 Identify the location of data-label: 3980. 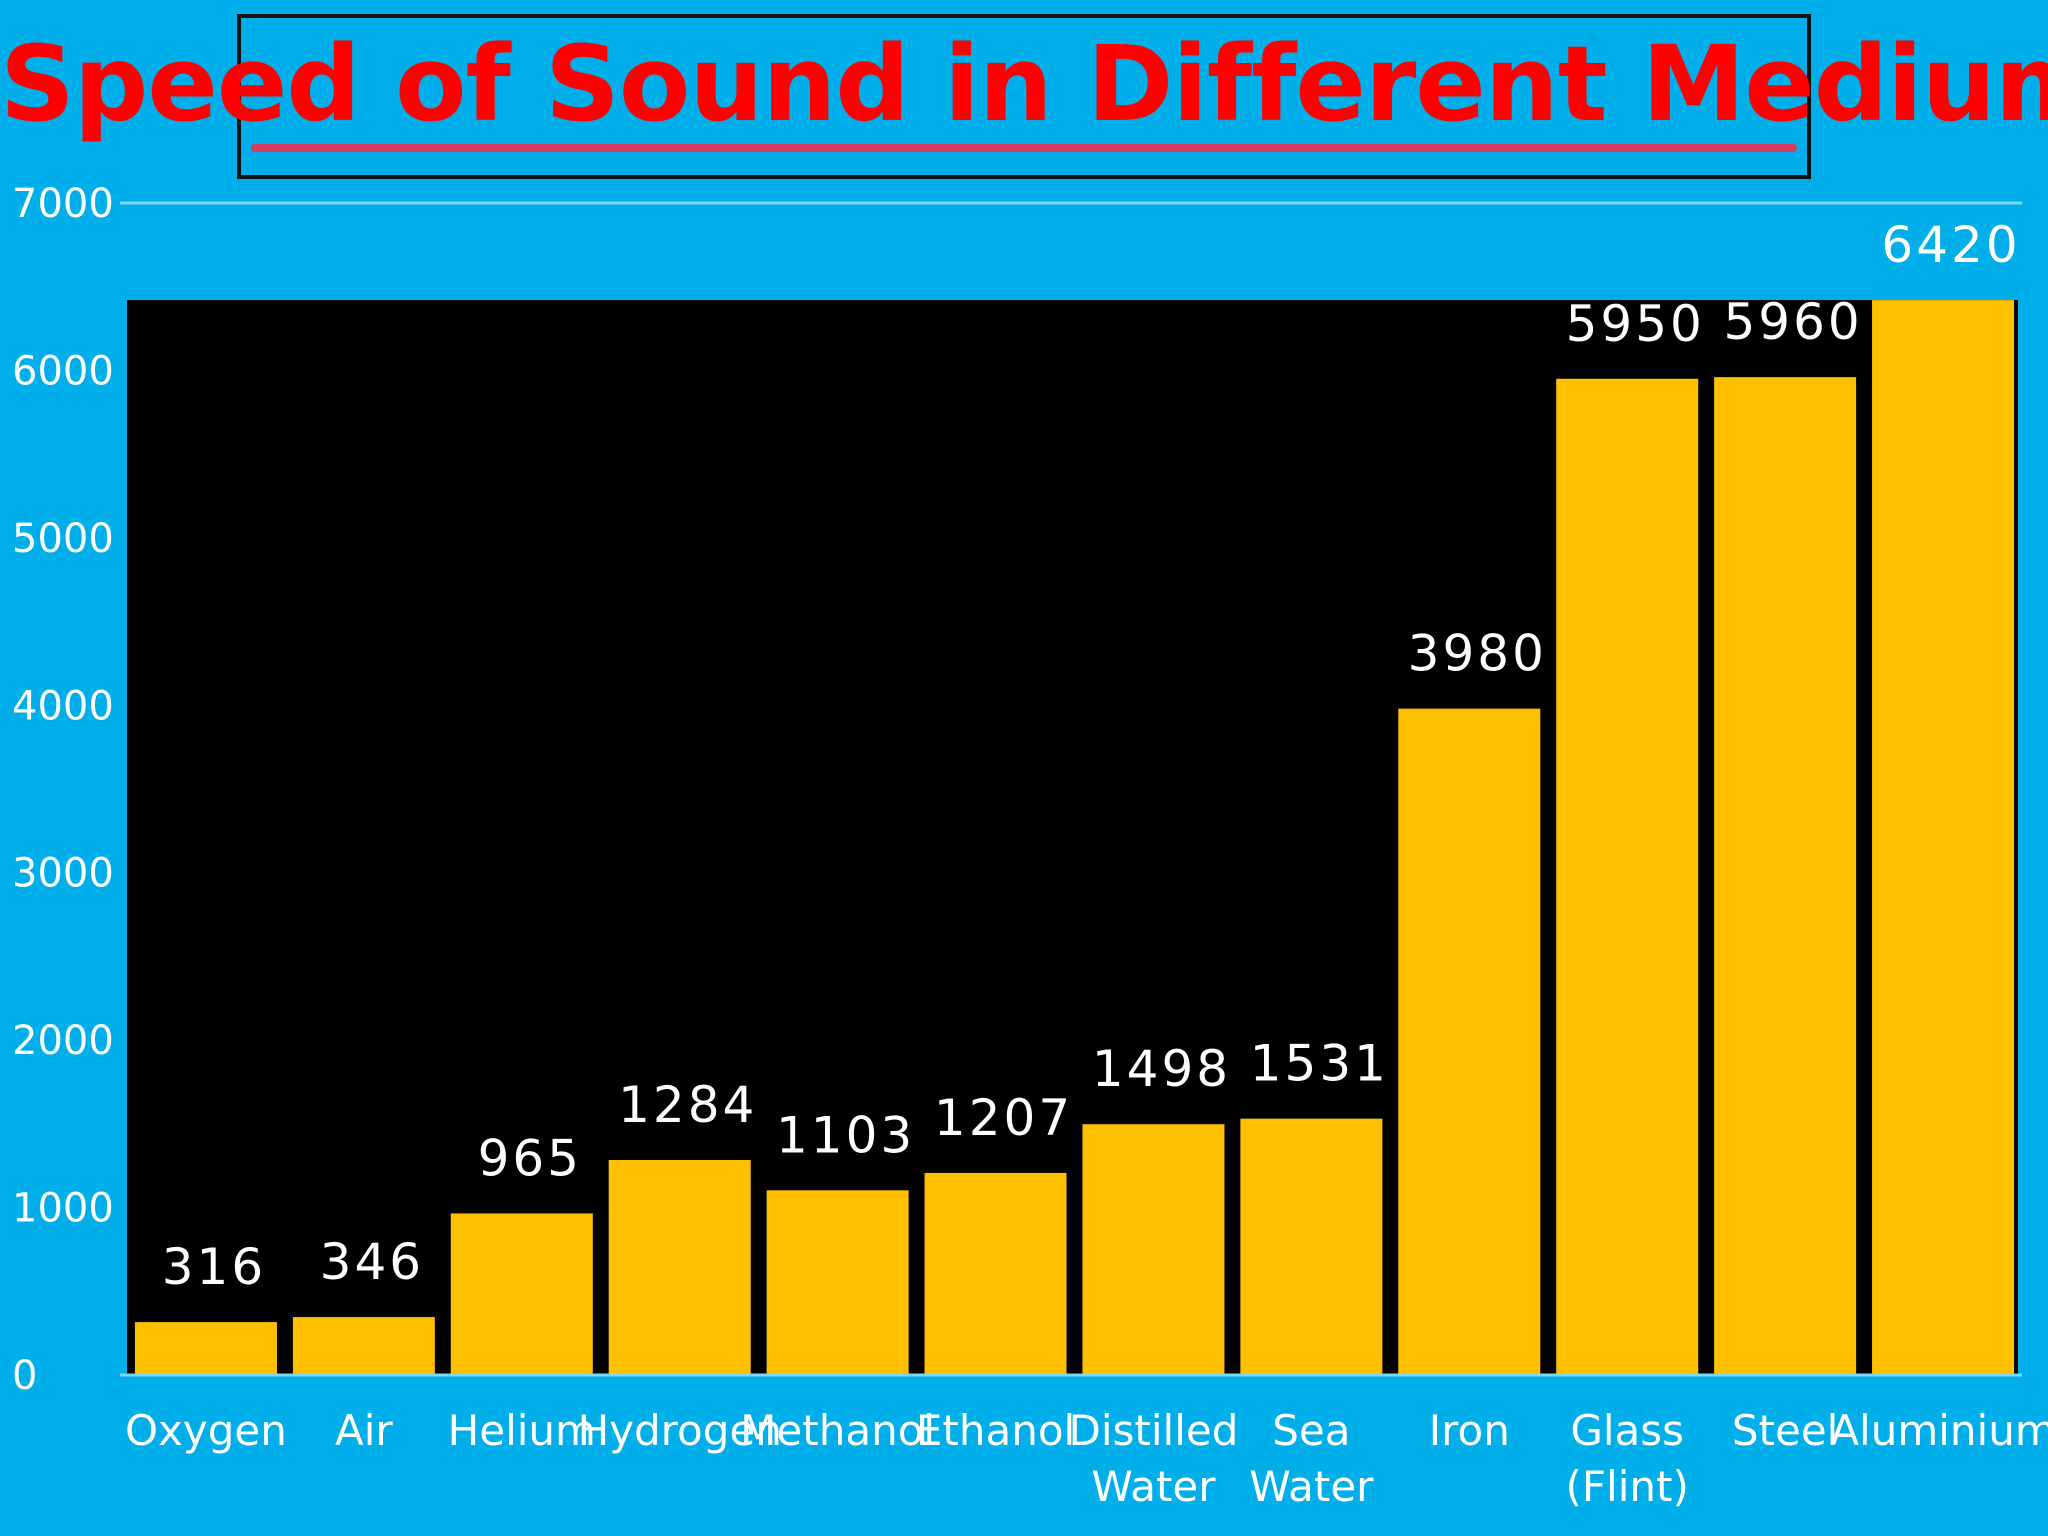
(1477, 654).